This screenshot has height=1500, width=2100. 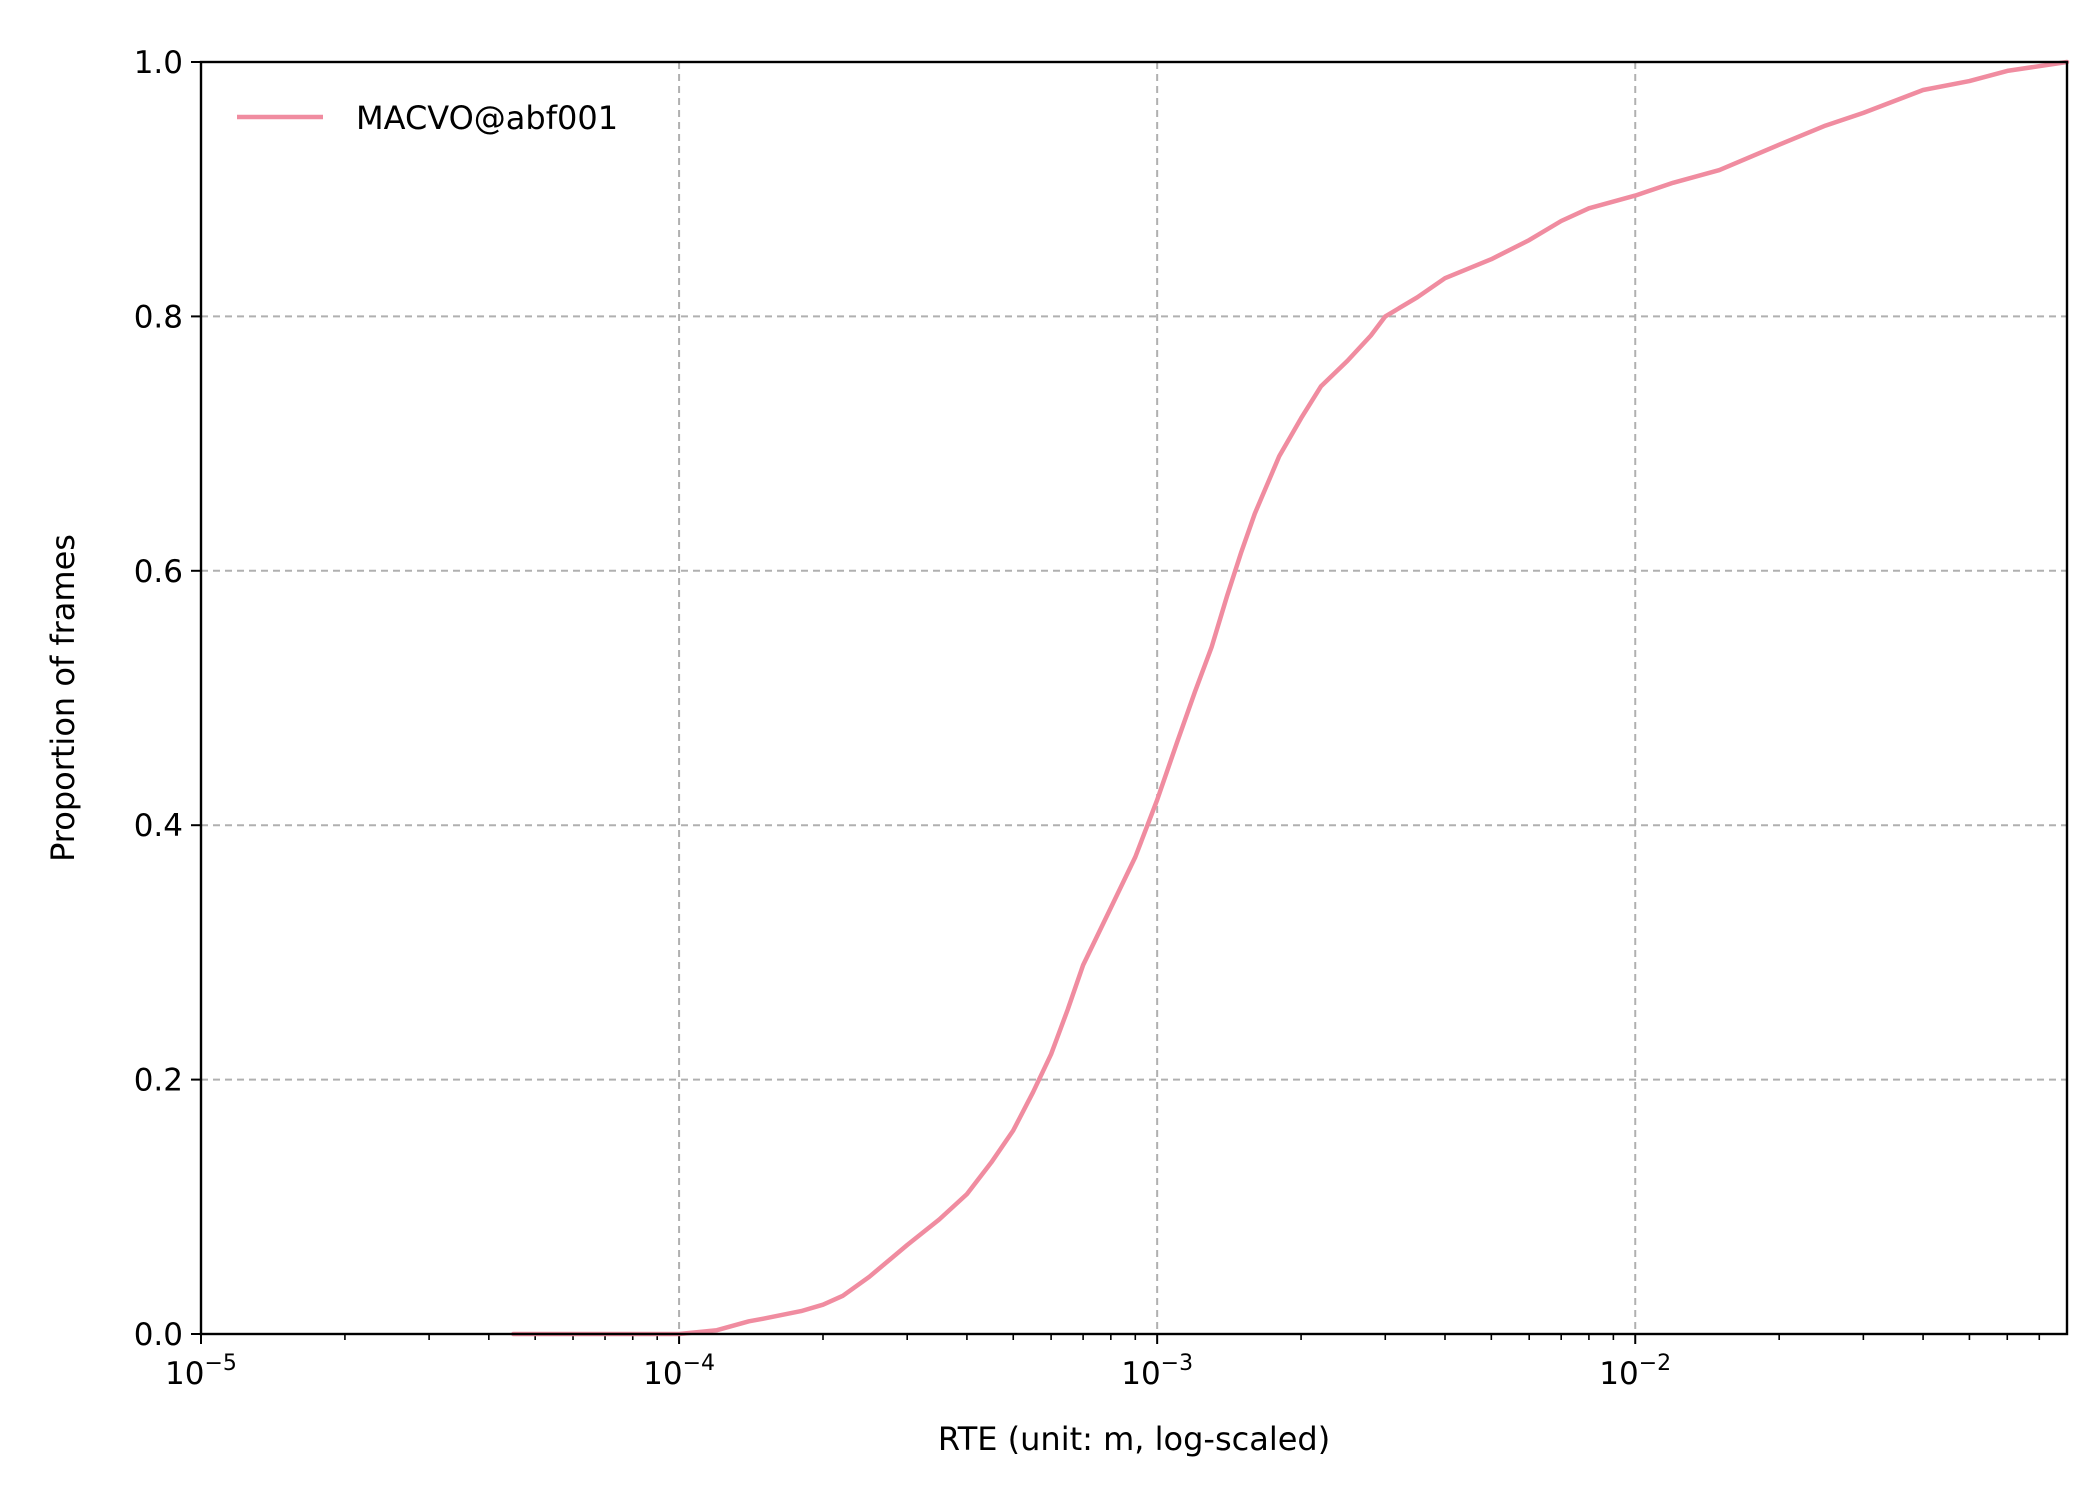 I want to click on y-axis-label: Proportion of frames, so click(x=63, y=698).